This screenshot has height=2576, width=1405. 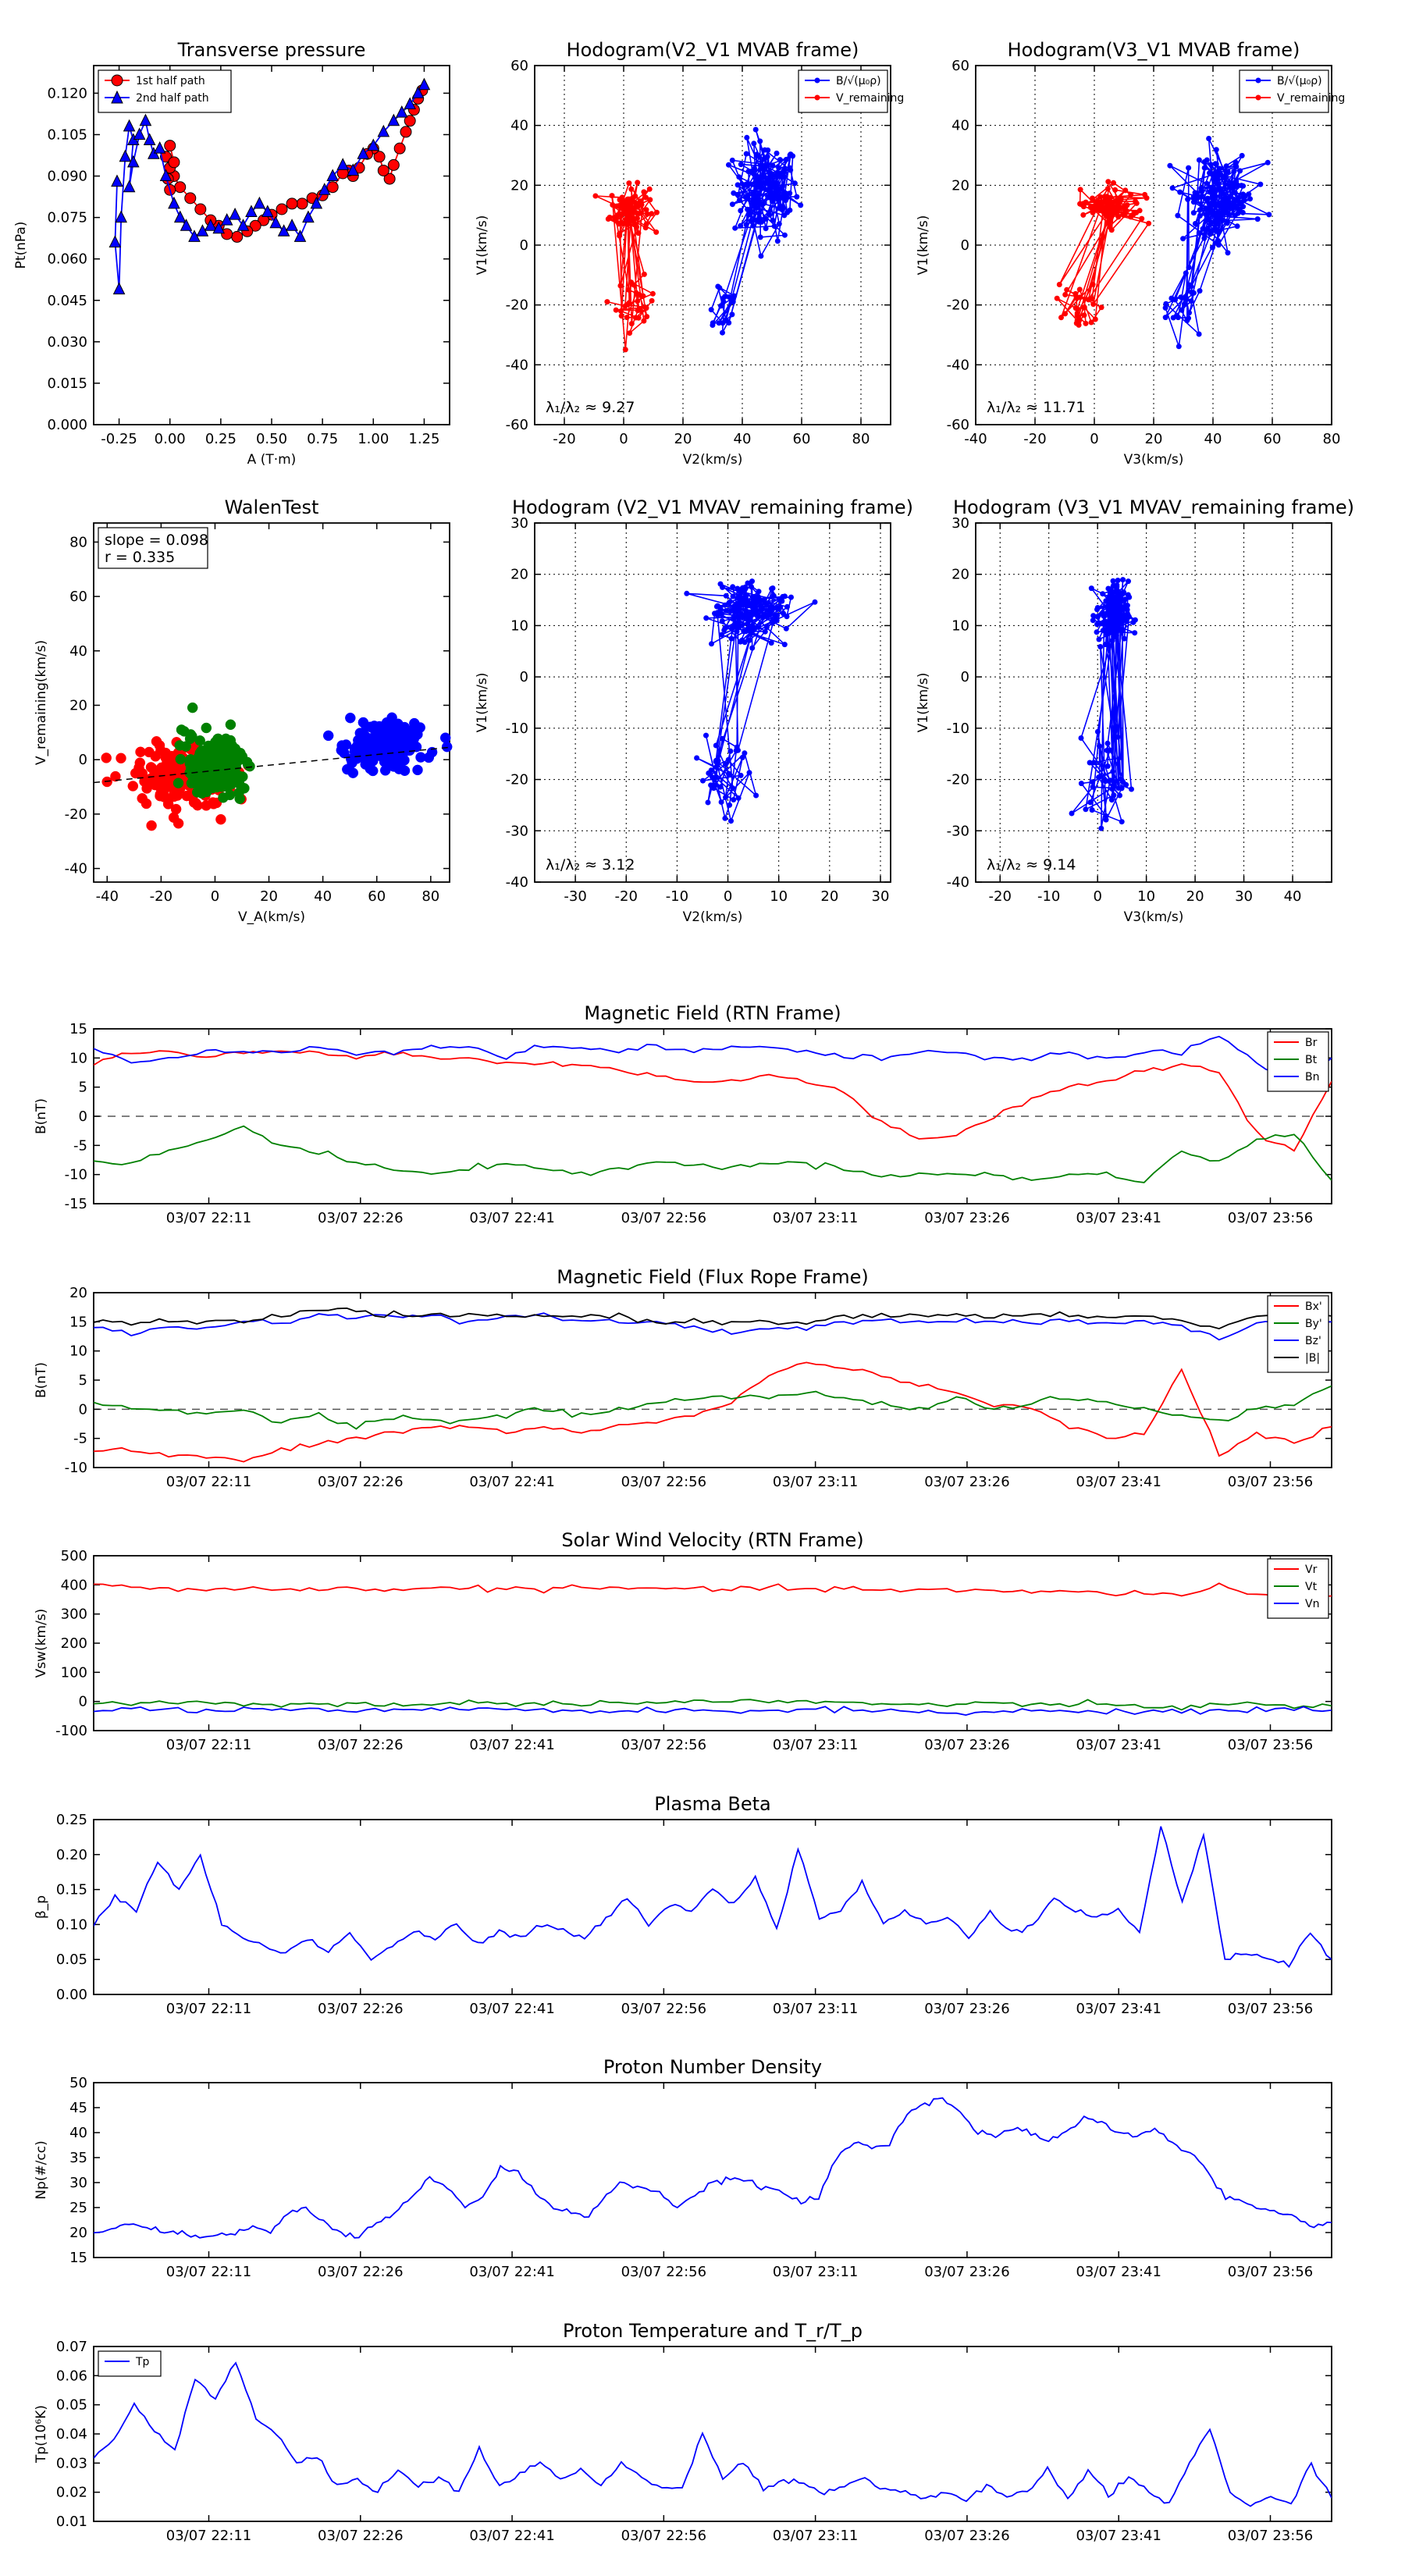 I want to click on legend-label: V_remaining, so click(x=870, y=98).